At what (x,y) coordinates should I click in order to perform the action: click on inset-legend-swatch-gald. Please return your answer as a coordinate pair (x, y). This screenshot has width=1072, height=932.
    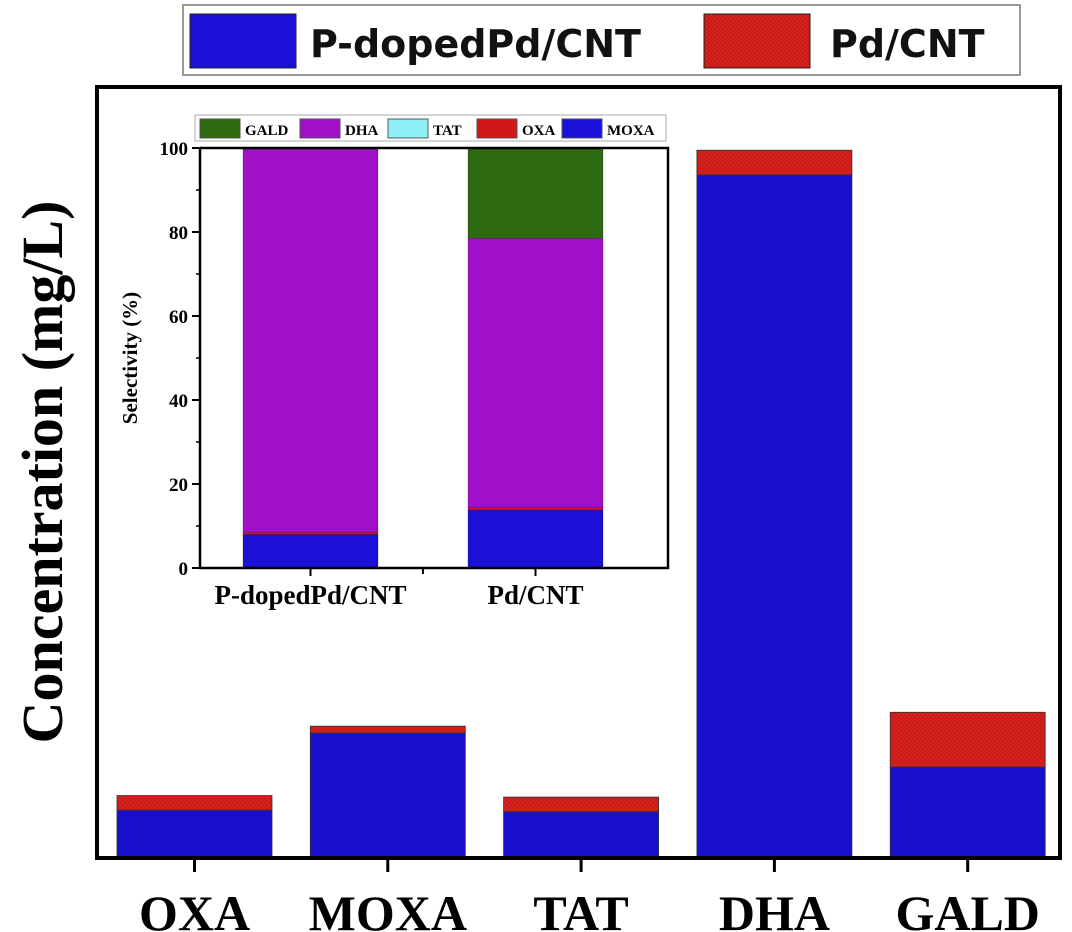
    Looking at the image, I should click on (220, 128).